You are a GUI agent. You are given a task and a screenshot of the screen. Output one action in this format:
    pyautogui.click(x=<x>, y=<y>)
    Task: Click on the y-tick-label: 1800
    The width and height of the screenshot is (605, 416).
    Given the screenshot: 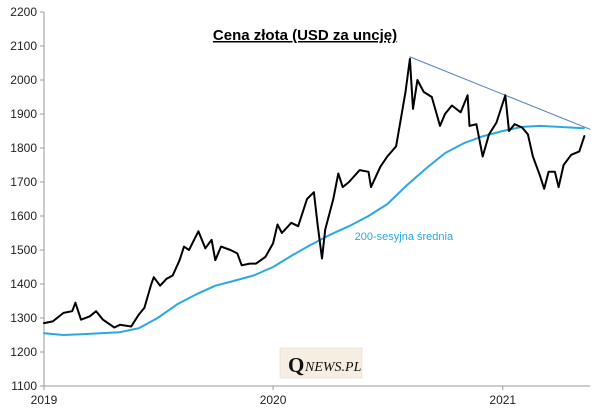 What is the action you would take?
    pyautogui.click(x=23, y=148)
    